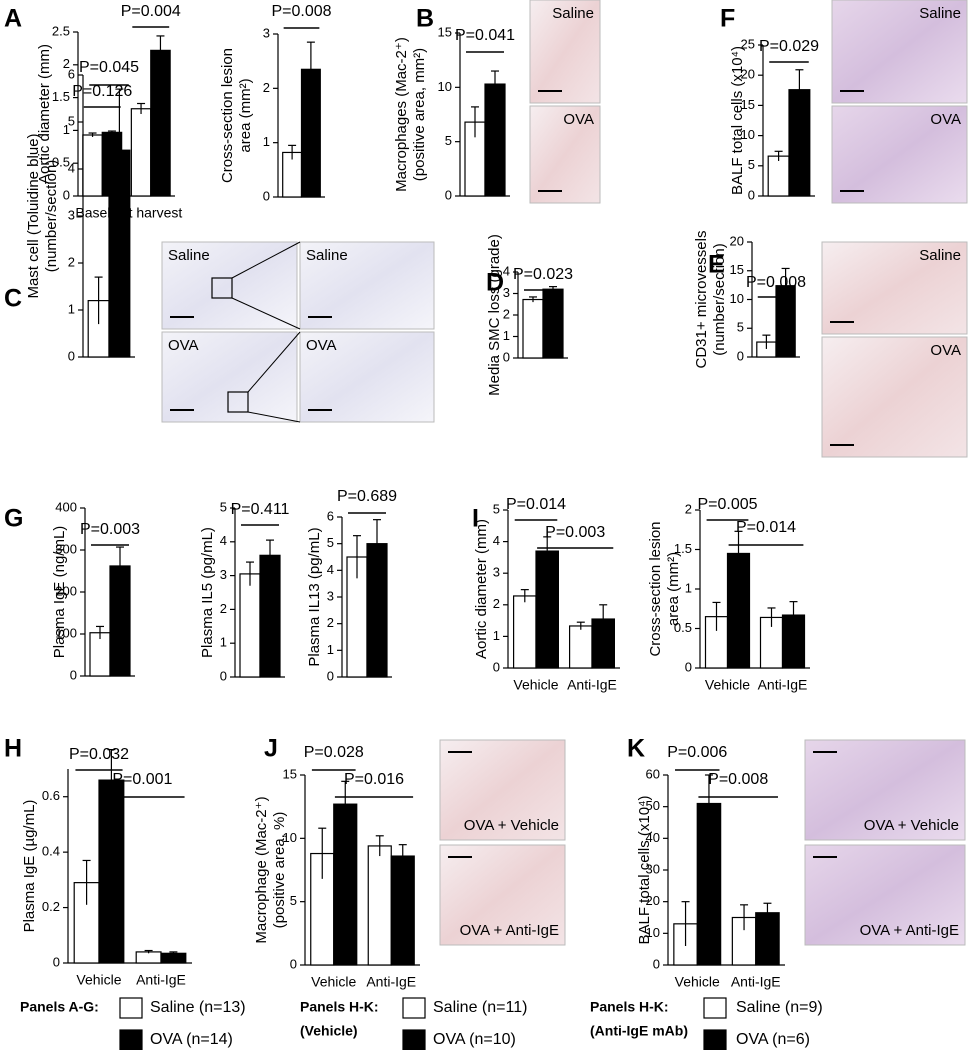  Describe the element at coordinates (766, 527) in the screenshot. I see `p-value: P=0.014` at that location.